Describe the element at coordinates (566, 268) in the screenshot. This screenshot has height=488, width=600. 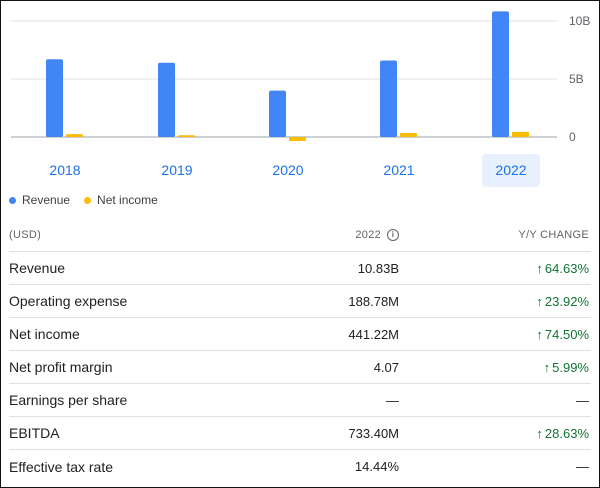
I see `change-value: 64.63%` at that location.